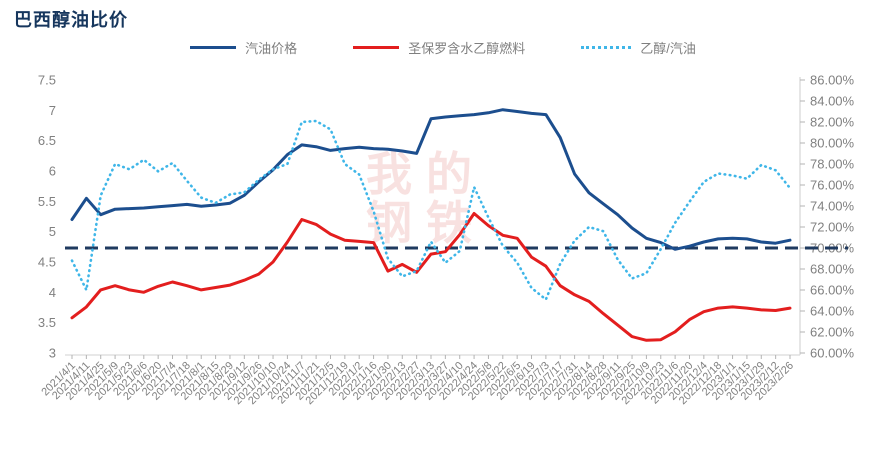 The image size is (886, 473). Describe the element at coordinates (638, 47) in the screenshot. I see `legend-item-ratio: 乙醇/汽油` at that location.